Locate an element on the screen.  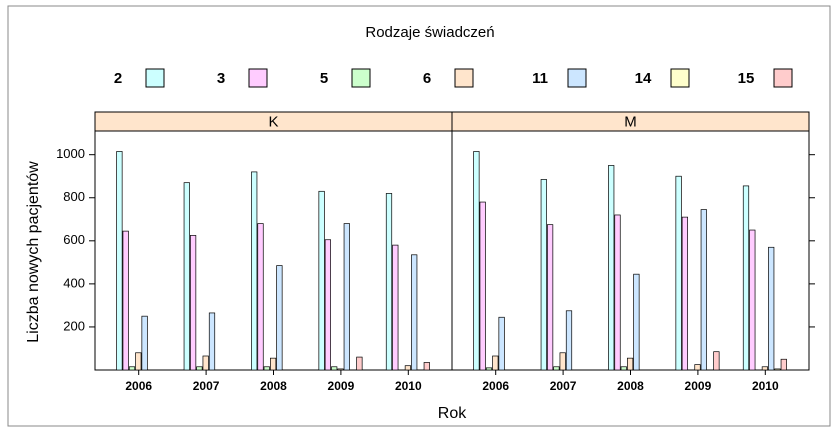
legend-label: 6 is located at coordinates (427, 78).